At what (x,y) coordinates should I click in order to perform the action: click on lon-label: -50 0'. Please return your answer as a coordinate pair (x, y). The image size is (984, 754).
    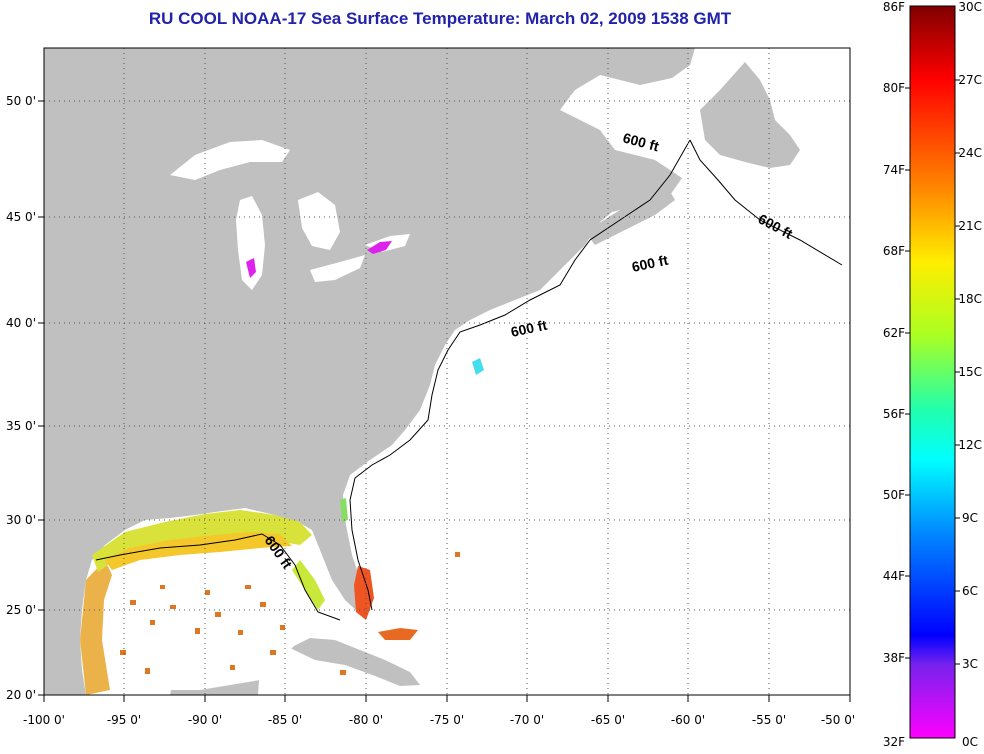
    Looking at the image, I should click on (838, 720).